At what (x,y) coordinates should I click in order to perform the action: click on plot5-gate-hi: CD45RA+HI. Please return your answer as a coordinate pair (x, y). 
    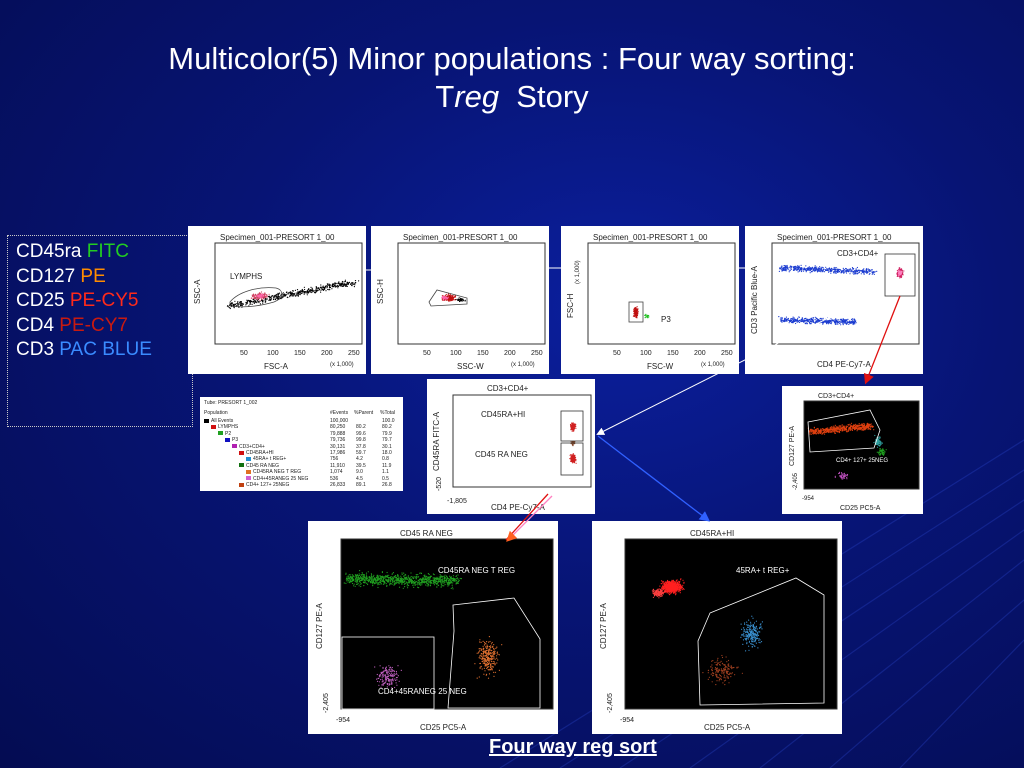
    Looking at the image, I should click on (503, 414).